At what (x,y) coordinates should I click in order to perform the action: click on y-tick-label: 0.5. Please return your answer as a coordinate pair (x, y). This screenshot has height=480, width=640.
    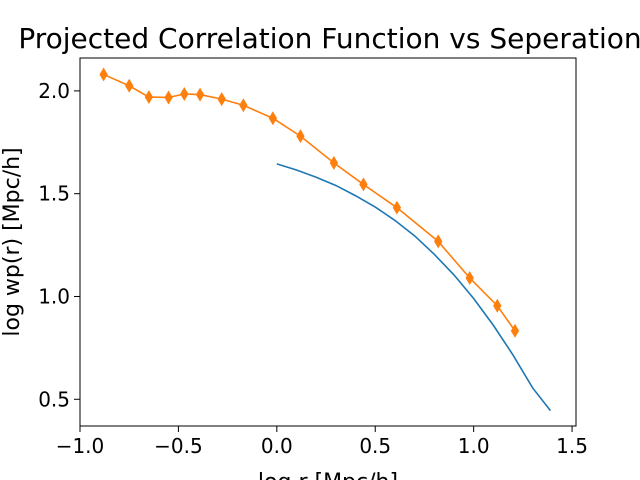
    Looking at the image, I should click on (54, 399).